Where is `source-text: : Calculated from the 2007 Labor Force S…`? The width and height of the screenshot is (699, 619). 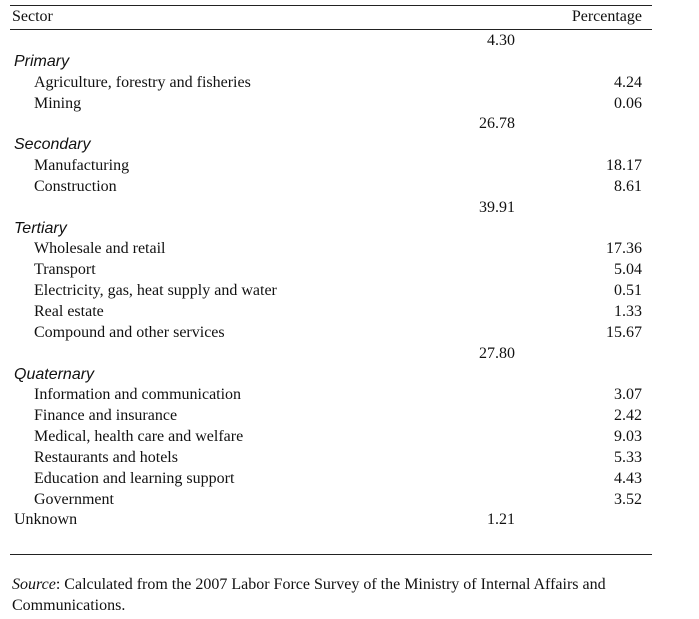
source-text: : Calculated from the 2007 Labor Force S… is located at coordinates (309, 595).